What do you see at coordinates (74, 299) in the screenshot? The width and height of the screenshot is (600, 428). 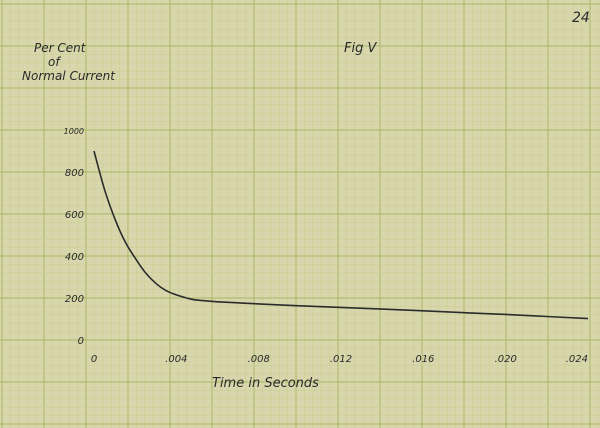 I see `y-tick-label: 200` at bounding box center [74, 299].